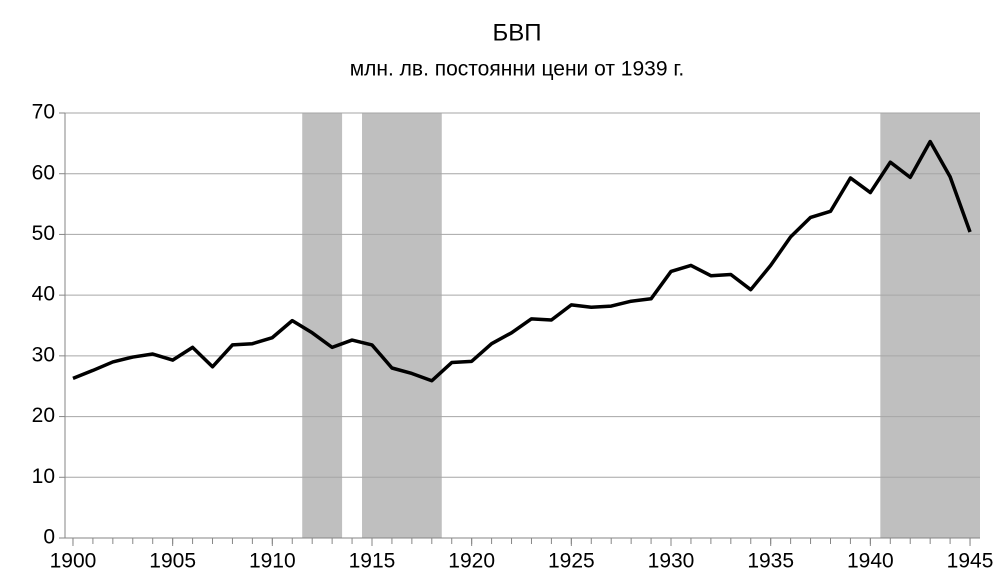  I want to click on x-tick-label: 1915, so click(372, 561).